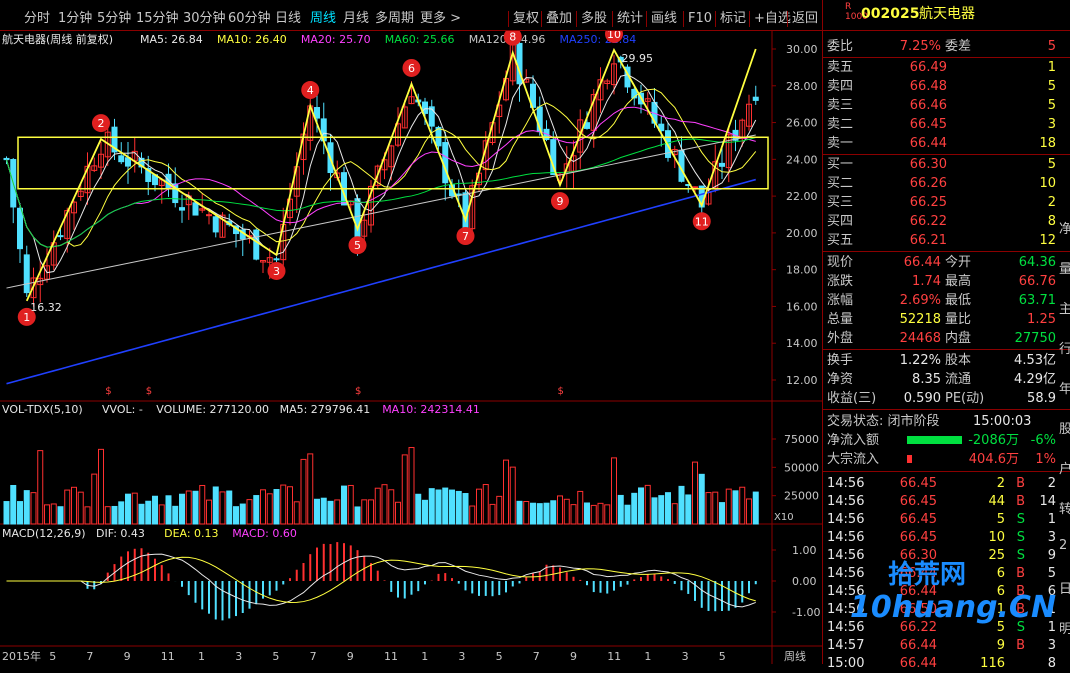  Describe the element at coordinates (157, 18) in the screenshot. I see `period-tab-3: 15分钟` at that location.